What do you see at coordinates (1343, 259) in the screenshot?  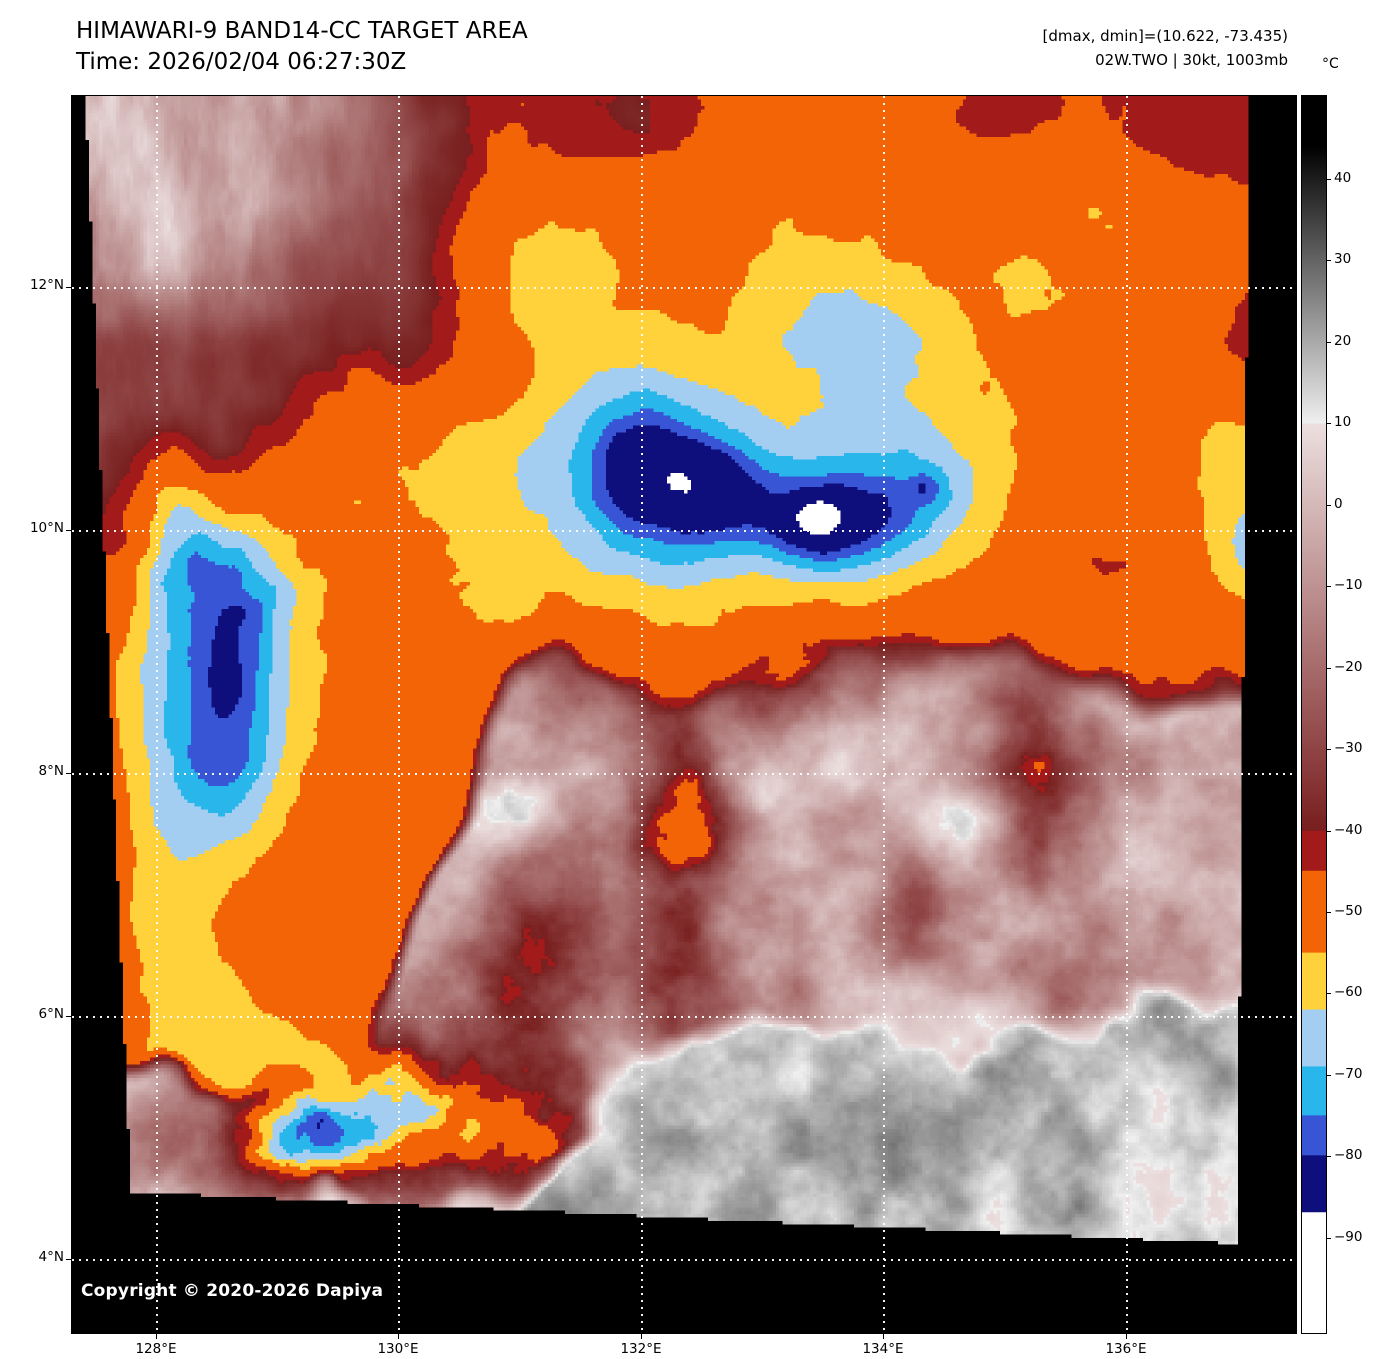 I see `colorbar-tick-label-30: 30` at bounding box center [1343, 259].